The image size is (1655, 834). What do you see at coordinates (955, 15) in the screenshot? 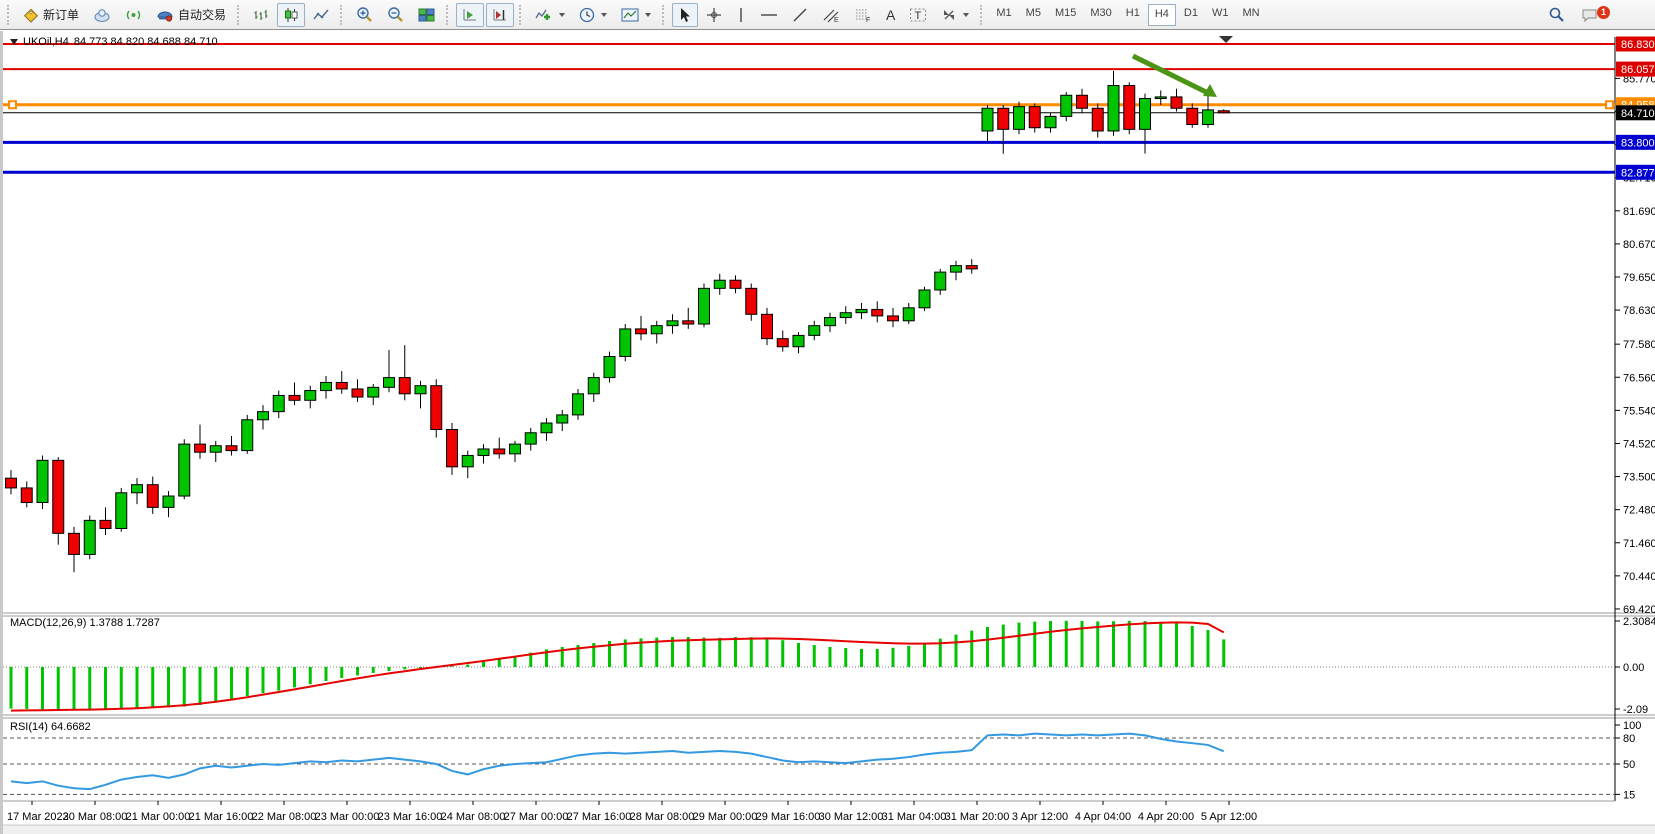
I see `arrows-button` at bounding box center [955, 15].